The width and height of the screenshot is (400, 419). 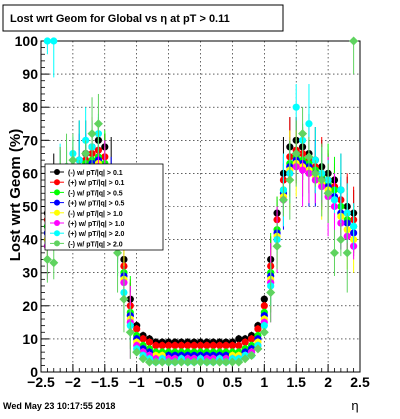 I want to click on x-tick-label: −0.5, so click(x=169, y=382).